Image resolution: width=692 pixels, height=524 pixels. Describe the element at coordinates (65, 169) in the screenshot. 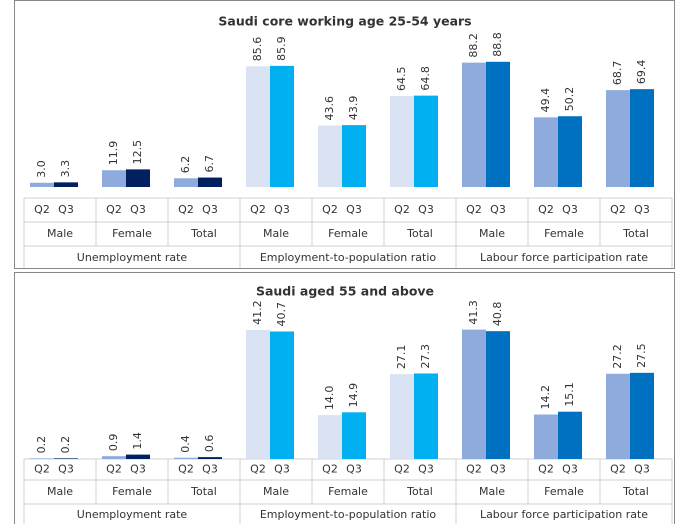

I see `data-label: 3.3` at that location.